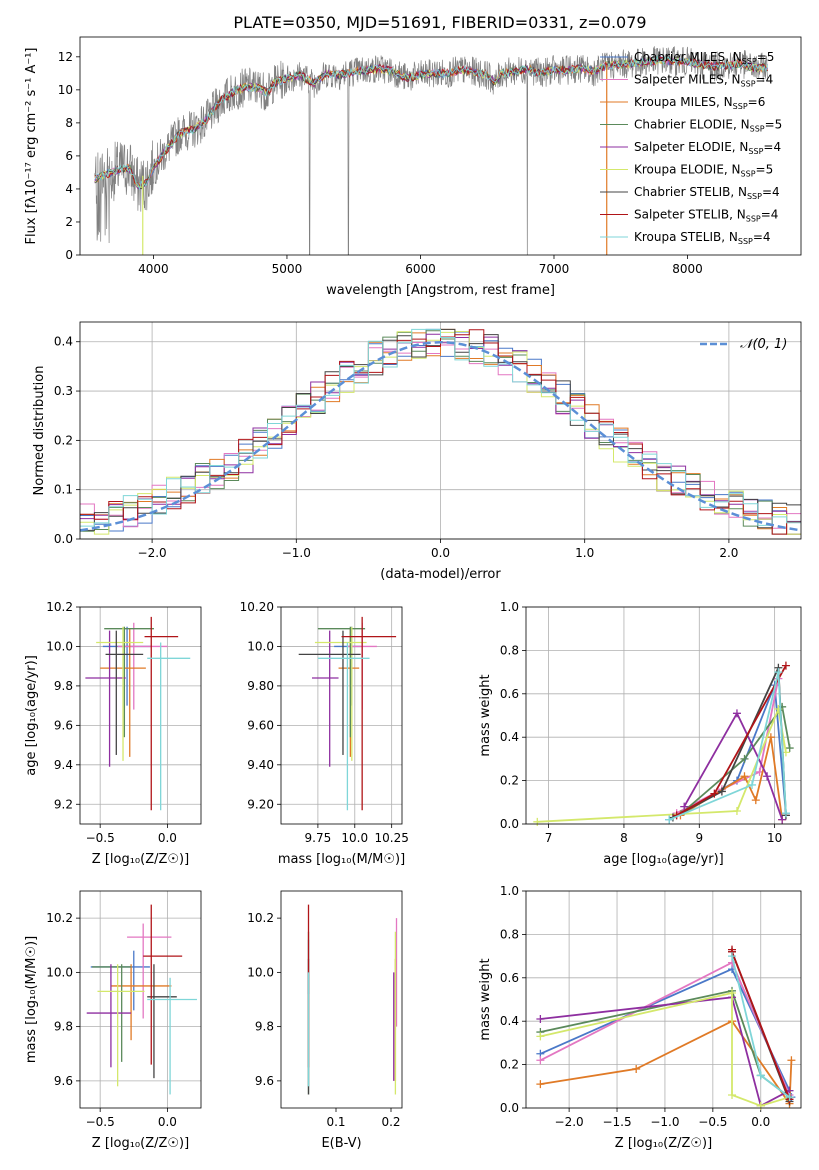 This screenshot has width=819, height=1170. Describe the element at coordinates (63, 1027) in the screenshot. I see `y-tick-label: 9.8` at that location.